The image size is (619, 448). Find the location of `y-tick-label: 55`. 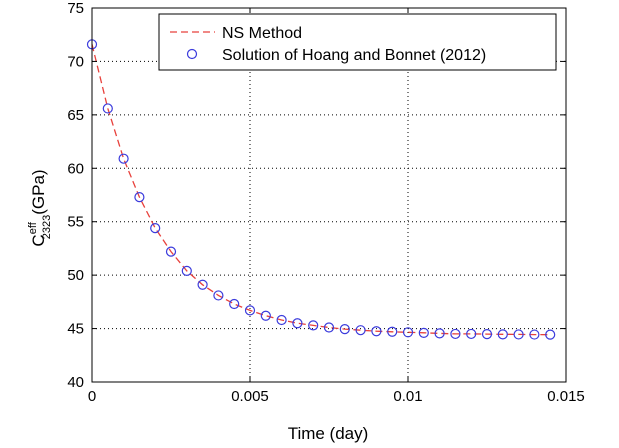

y-tick-label: 55 is located at coordinates (75, 222).